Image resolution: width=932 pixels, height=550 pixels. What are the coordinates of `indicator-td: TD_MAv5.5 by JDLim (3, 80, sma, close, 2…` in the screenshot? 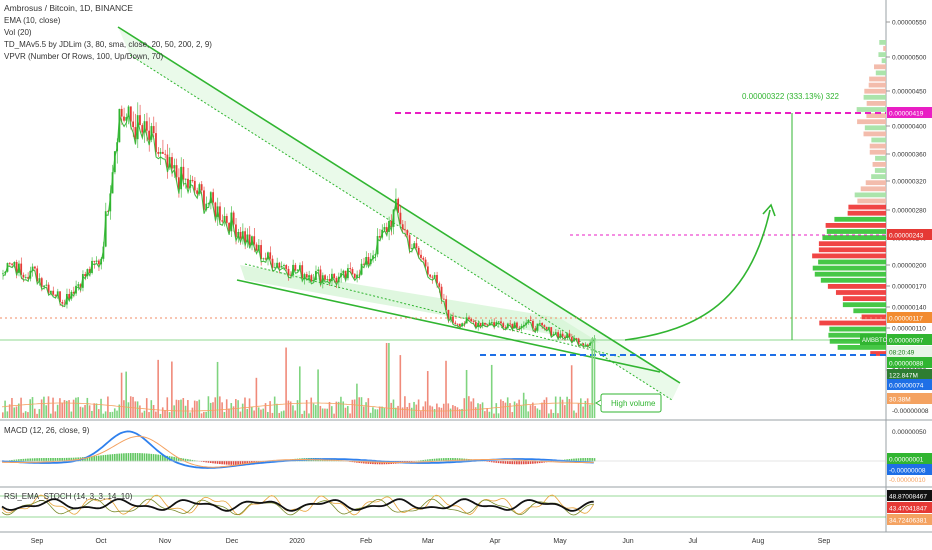 It's located at (108, 44).